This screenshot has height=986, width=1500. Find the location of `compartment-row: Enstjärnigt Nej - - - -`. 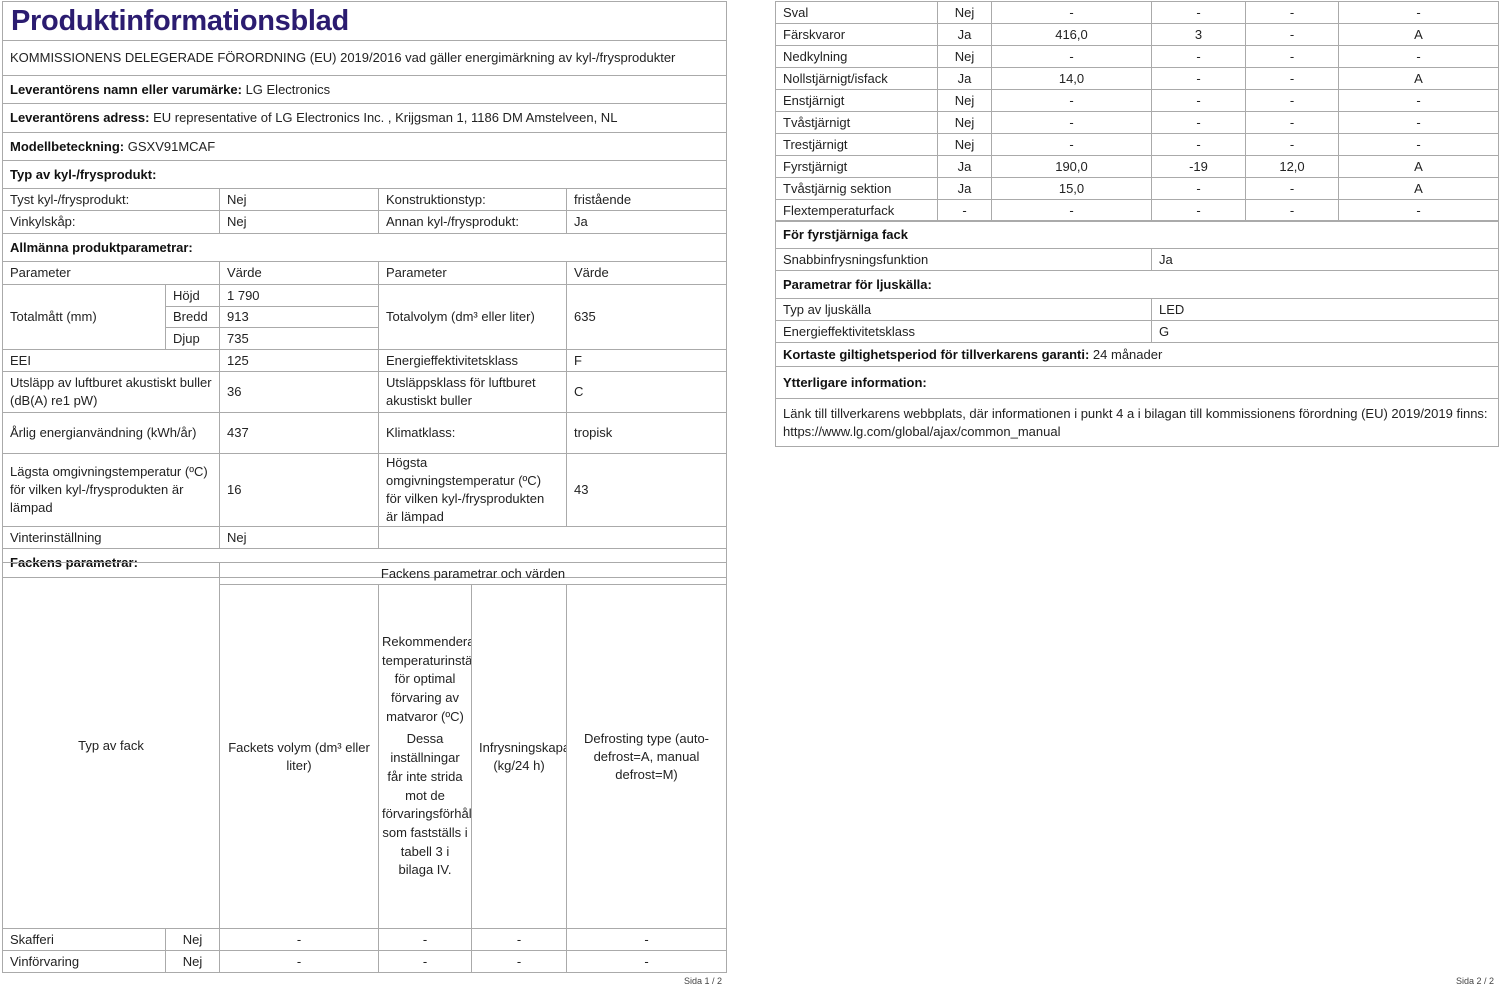

compartment-row: Enstjärnigt Nej - - - - is located at coordinates (1137, 100).